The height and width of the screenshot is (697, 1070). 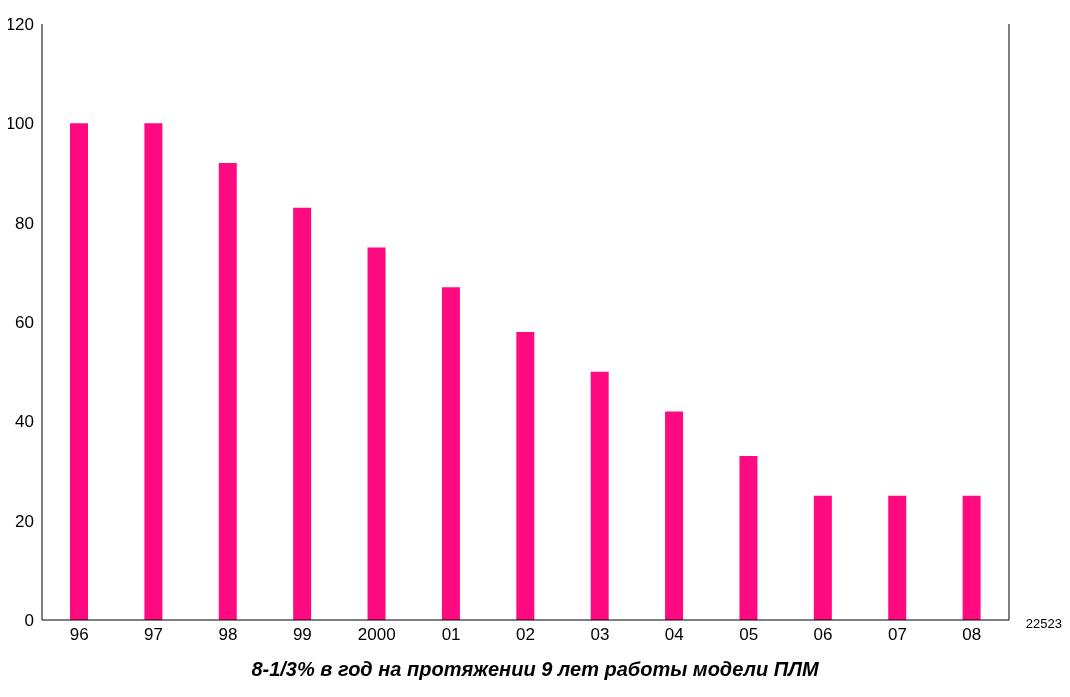 What do you see at coordinates (823, 635) in the screenshot?
I see `x-tick-label: 06` at bounding box center [823, 635].